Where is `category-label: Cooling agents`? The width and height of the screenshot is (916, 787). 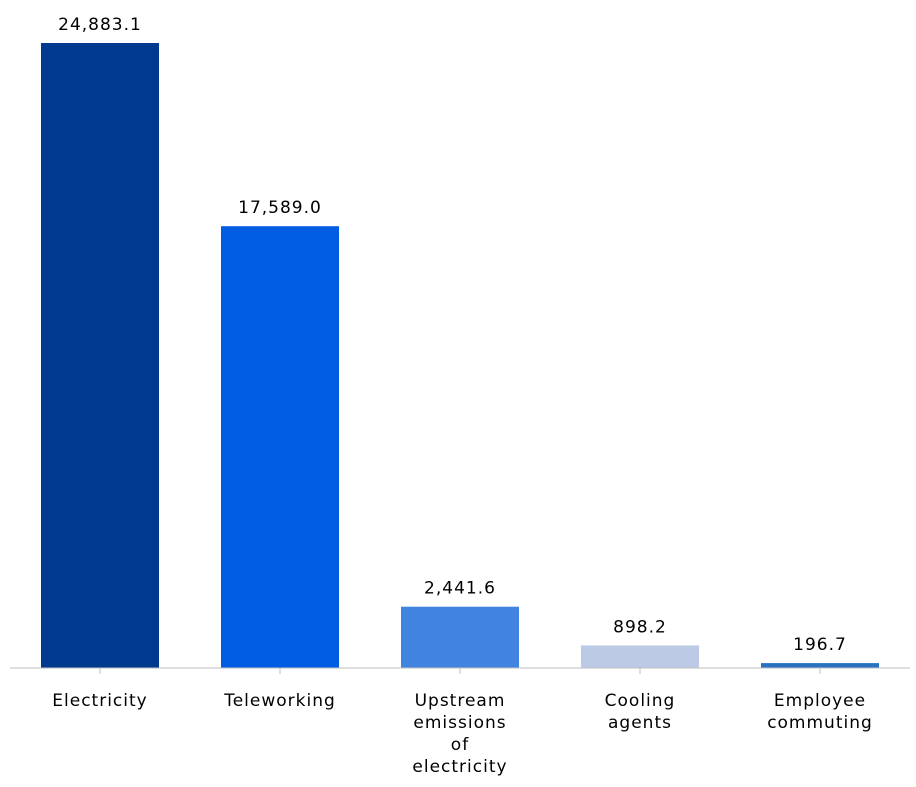 category-label: Cooling agents is located at coordinates (640, 712).